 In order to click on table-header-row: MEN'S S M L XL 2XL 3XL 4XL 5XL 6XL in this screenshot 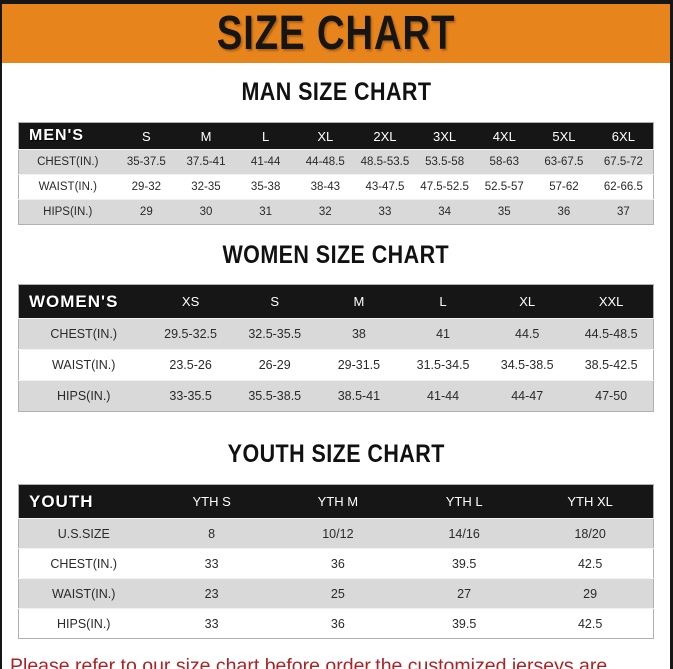, I will do `click(336, 136)`.